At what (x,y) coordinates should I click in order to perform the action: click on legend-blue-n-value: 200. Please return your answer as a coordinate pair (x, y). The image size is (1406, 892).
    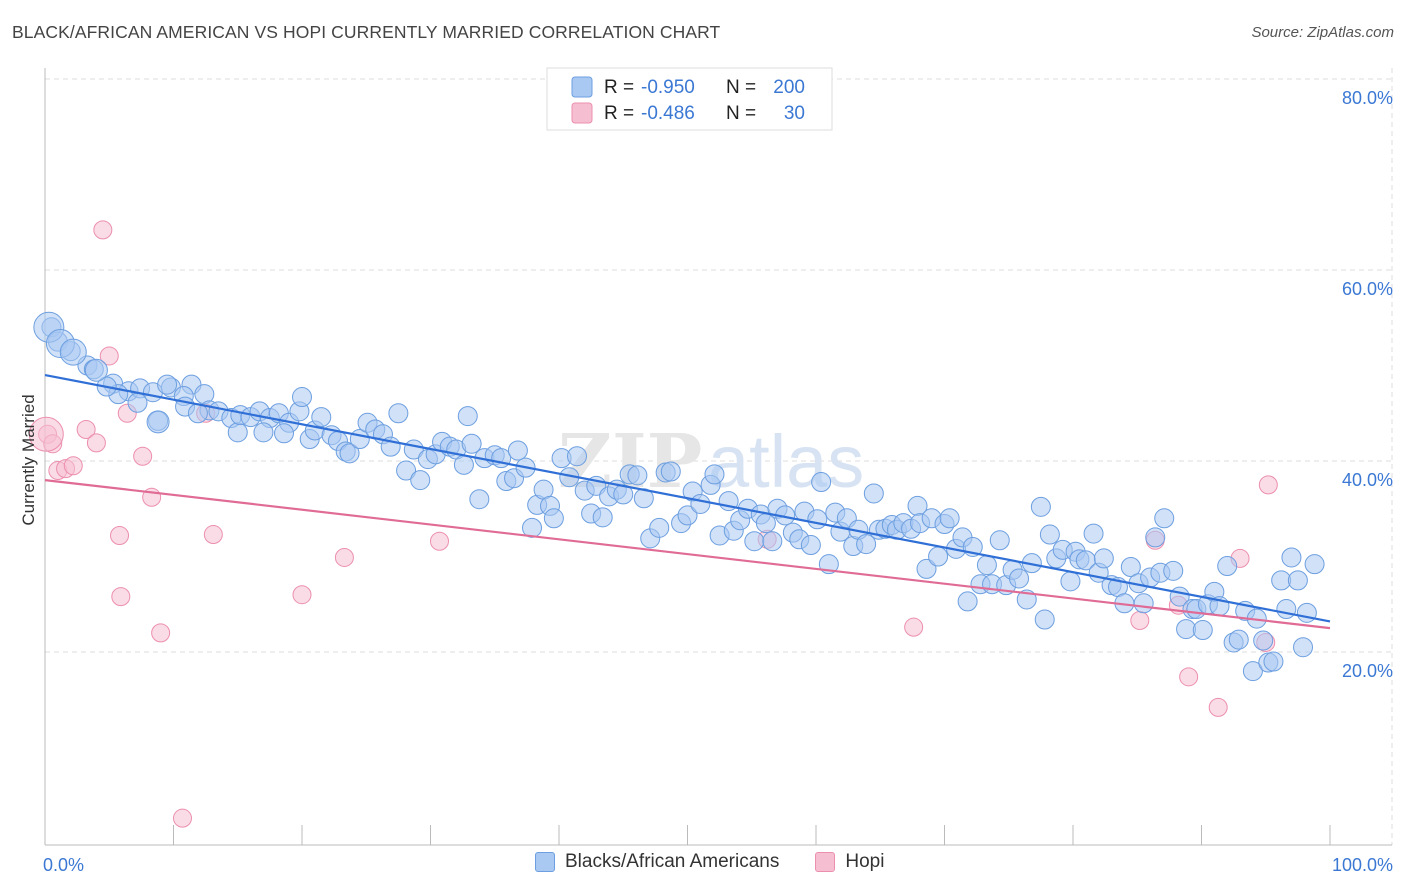
    Looking at the image, I should click on (789, 87).